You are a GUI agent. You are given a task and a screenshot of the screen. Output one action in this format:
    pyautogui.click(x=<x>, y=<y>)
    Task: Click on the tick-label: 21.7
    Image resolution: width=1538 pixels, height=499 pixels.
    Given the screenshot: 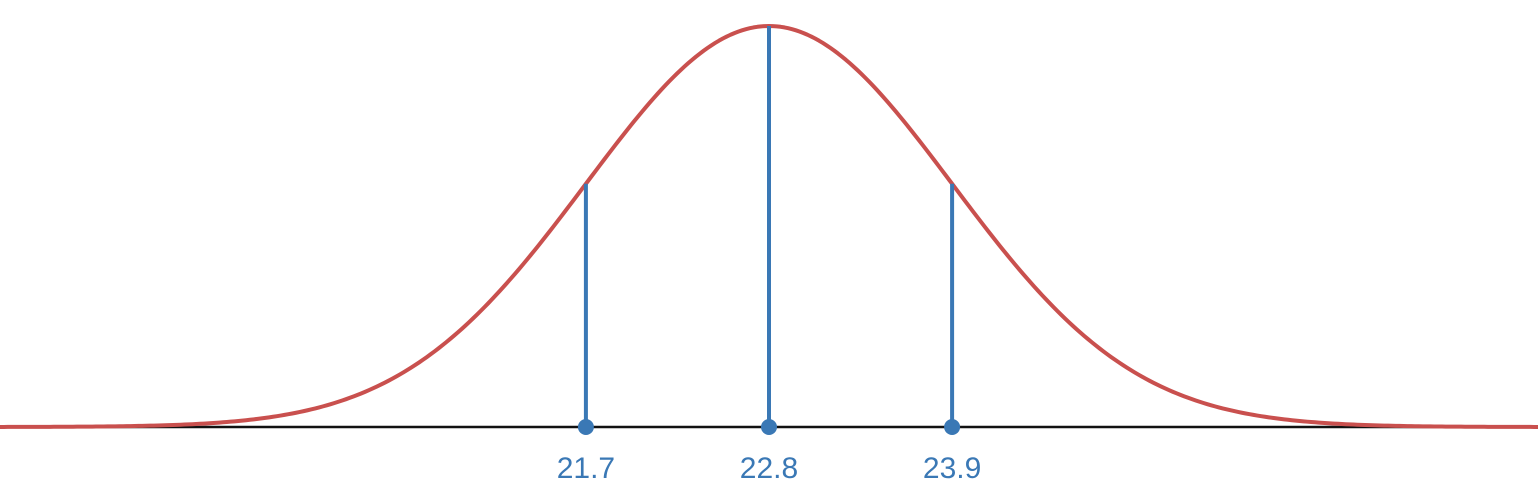 What is the action you would take?
    pyautogui.click(x=586, y=468)
    